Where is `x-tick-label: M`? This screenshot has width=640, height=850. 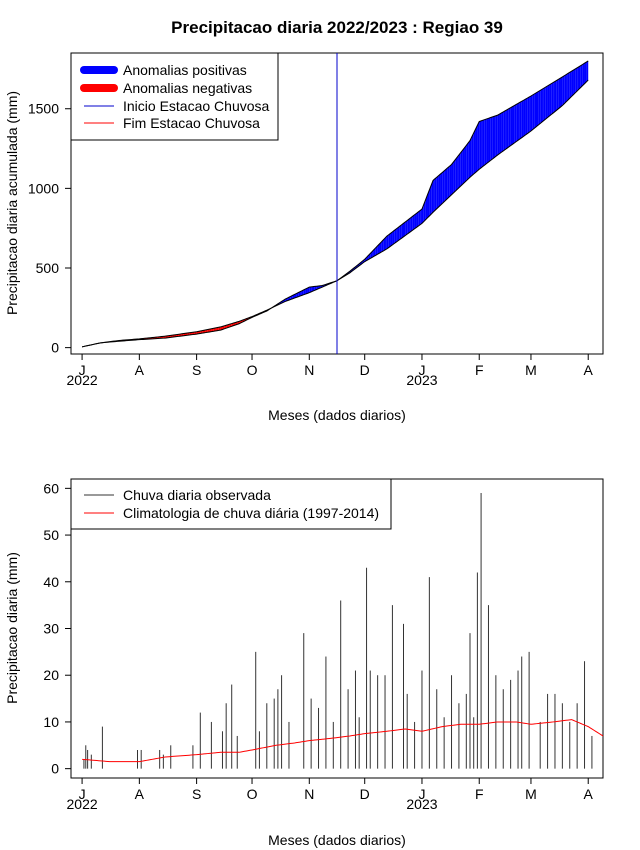
x-tick-label: M is located at coordinates (531, 794).